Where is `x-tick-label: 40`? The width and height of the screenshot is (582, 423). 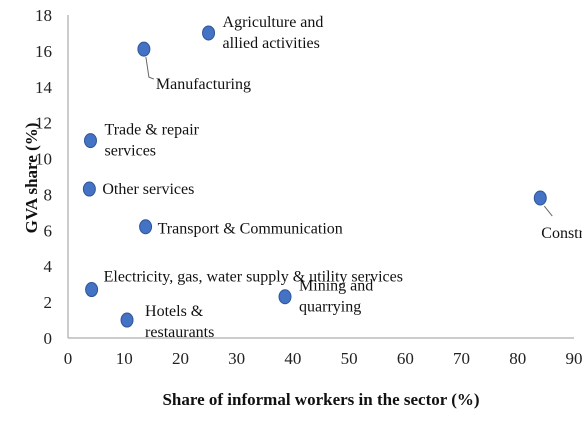
x-tick-label: 40 is located at coordinates (292, 358).